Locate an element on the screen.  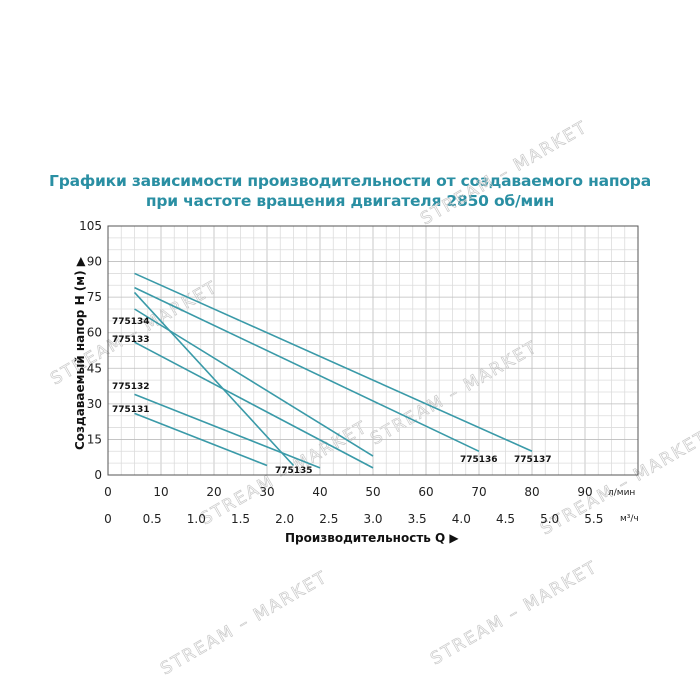
y-tick-label: 15 is located at coordinates (94, 439).